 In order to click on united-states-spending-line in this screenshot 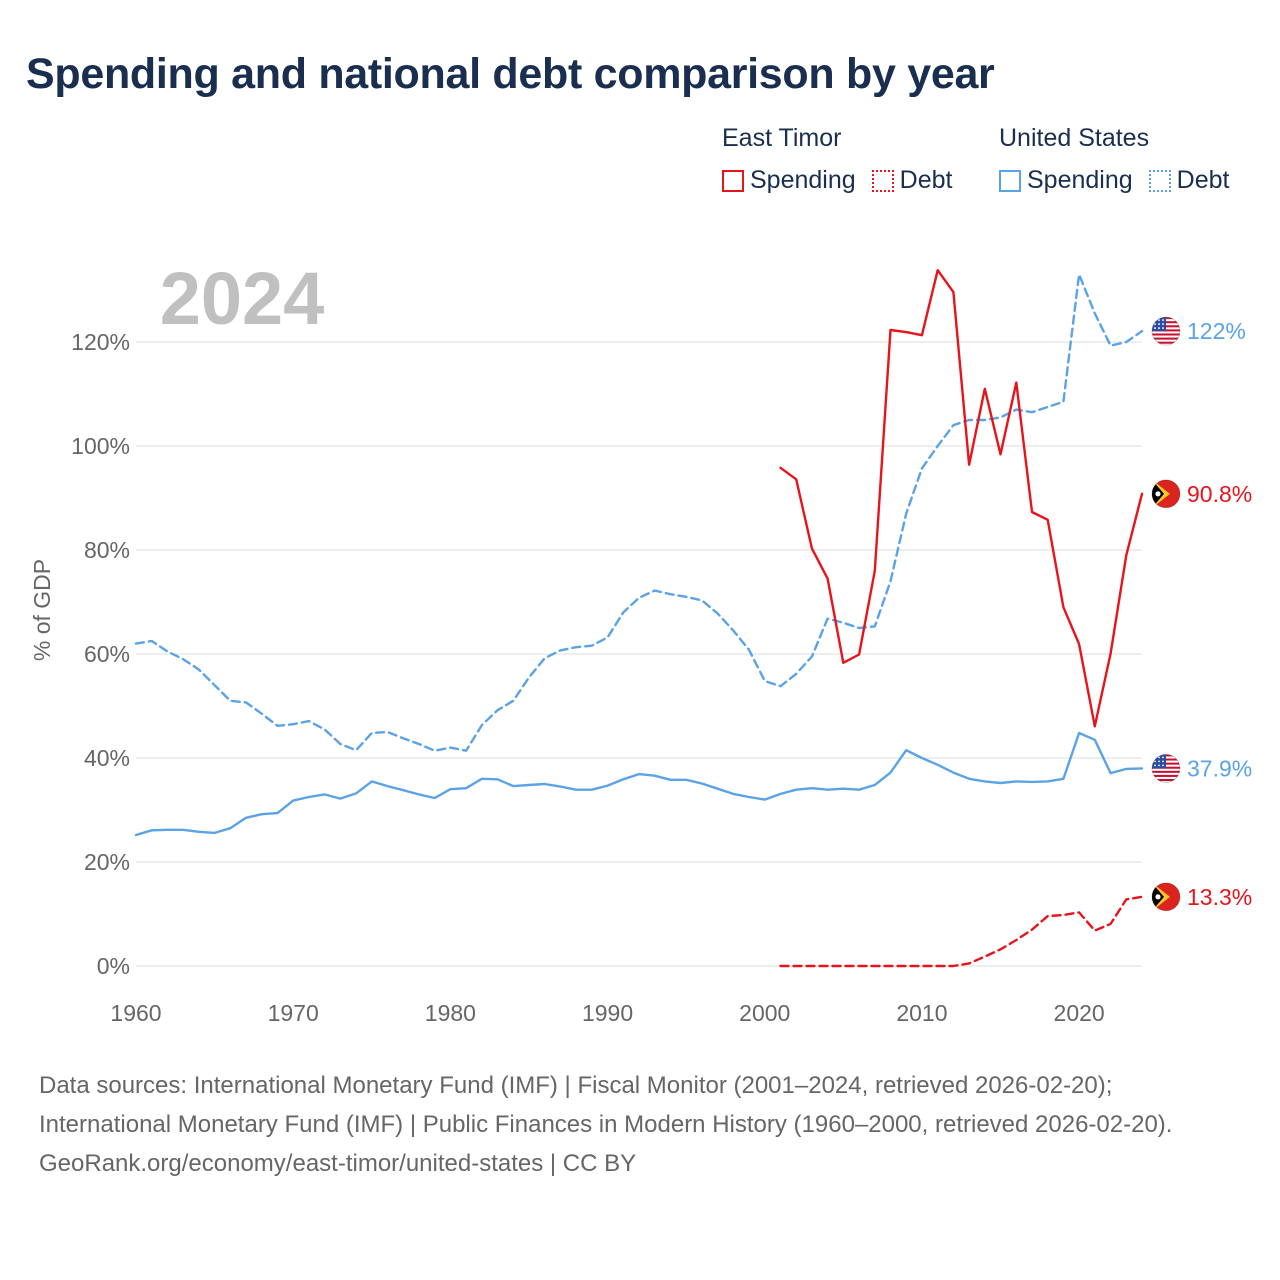, I will do `click(639, 784)`.